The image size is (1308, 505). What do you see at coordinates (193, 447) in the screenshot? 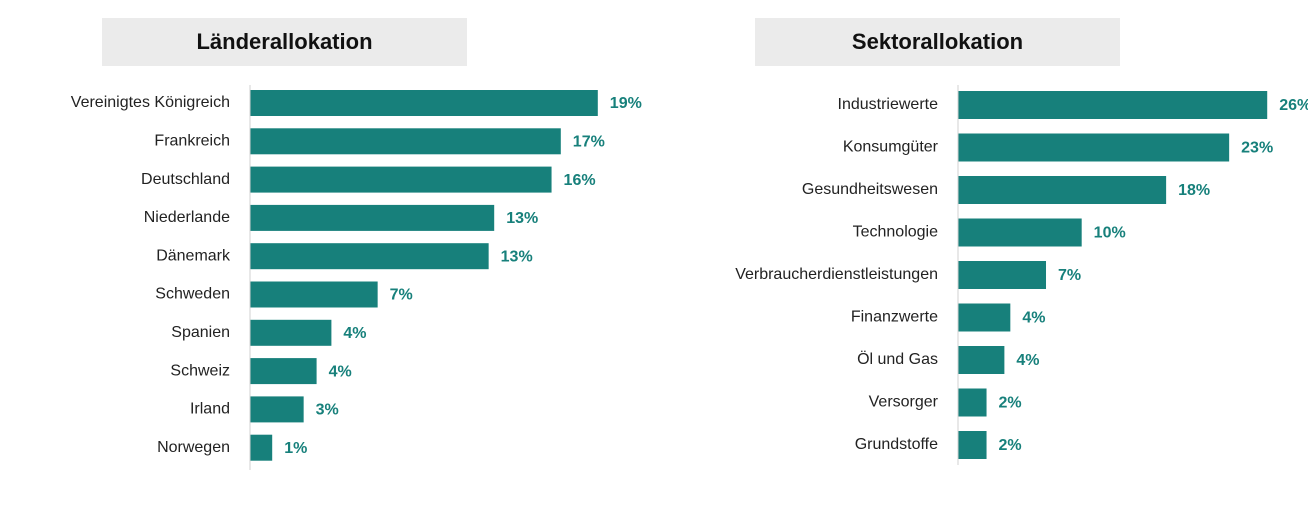
I see `y-tick-label: Norwegen` at bounding box center [193, 447].